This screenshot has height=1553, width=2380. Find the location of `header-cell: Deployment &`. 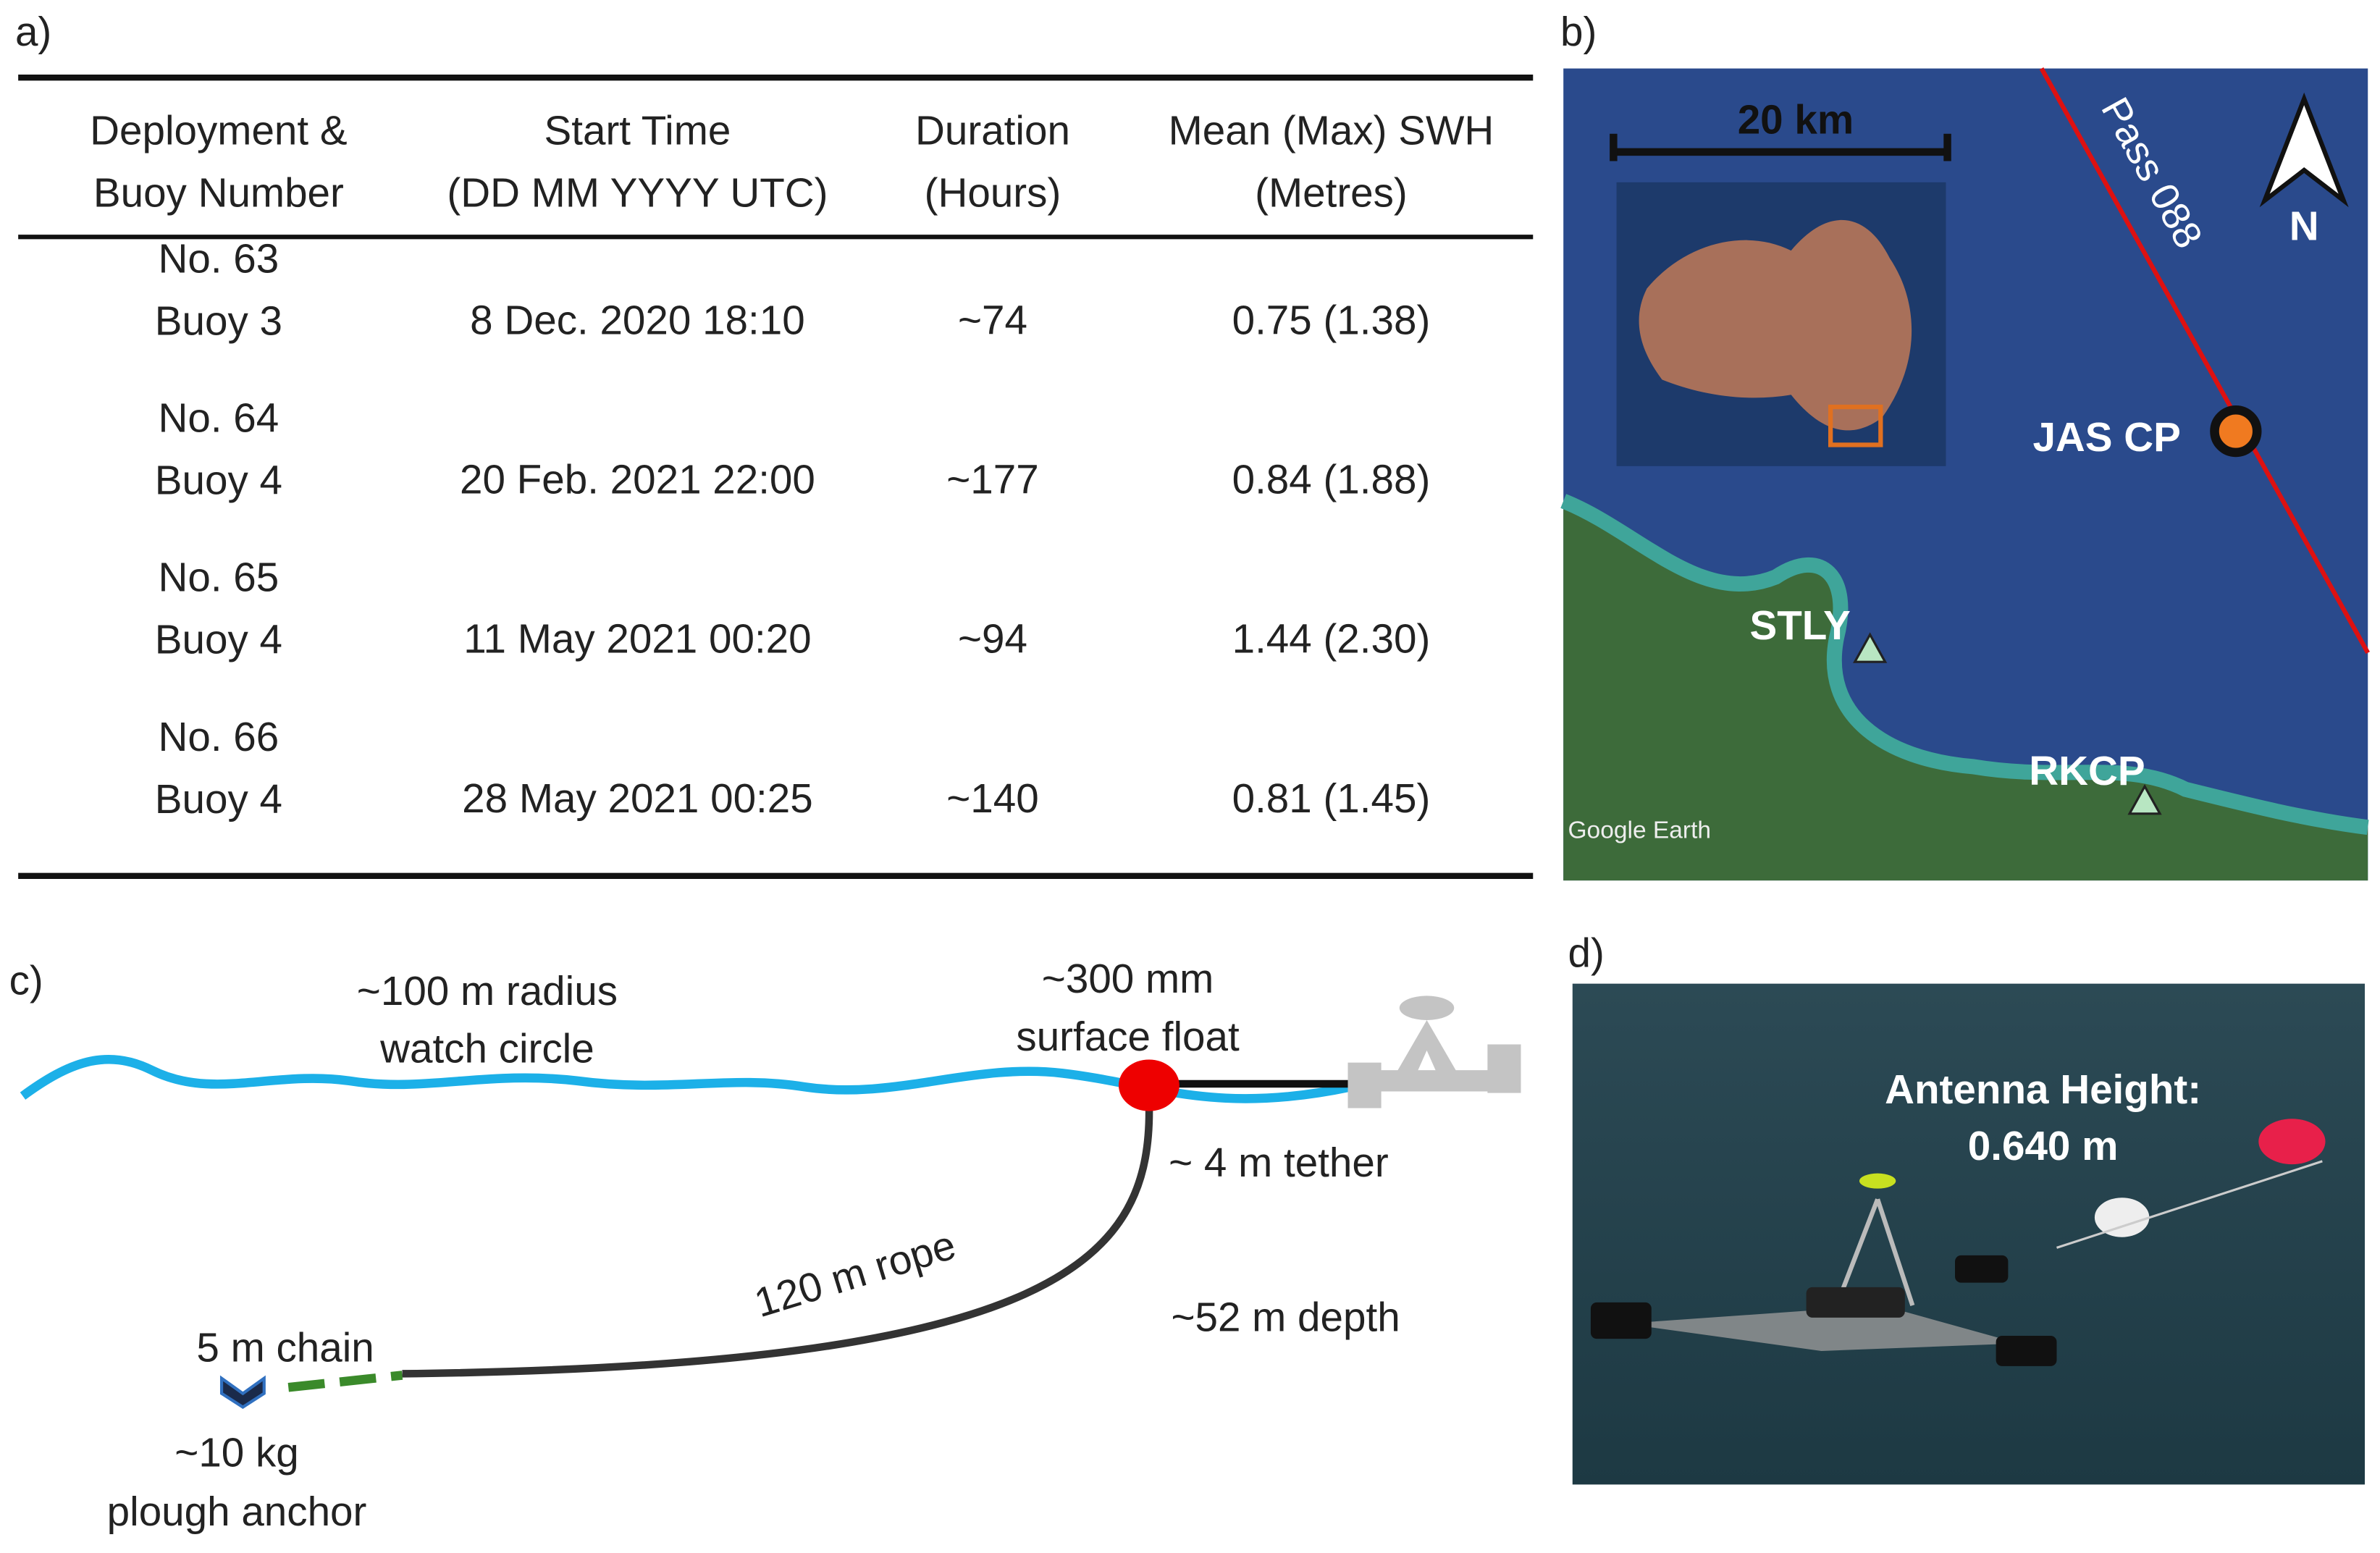

header-cell: Deployment & is located at coordinates (219, 130).